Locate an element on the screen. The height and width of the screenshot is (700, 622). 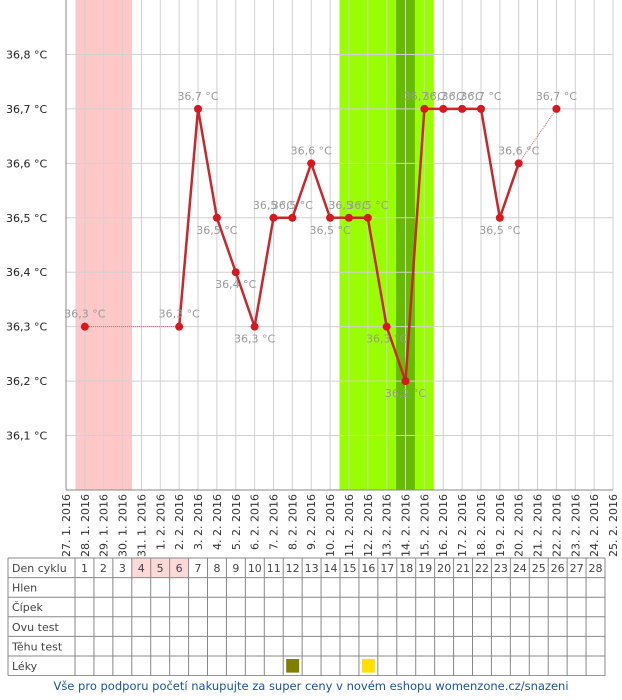
x-tick-label: 15. 2. 2016 is located at coordinates (424, 525).